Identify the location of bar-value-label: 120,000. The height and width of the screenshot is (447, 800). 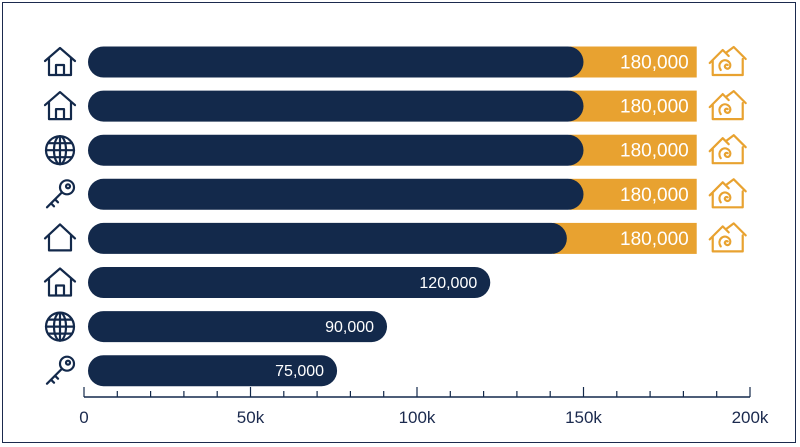
(448, 283).